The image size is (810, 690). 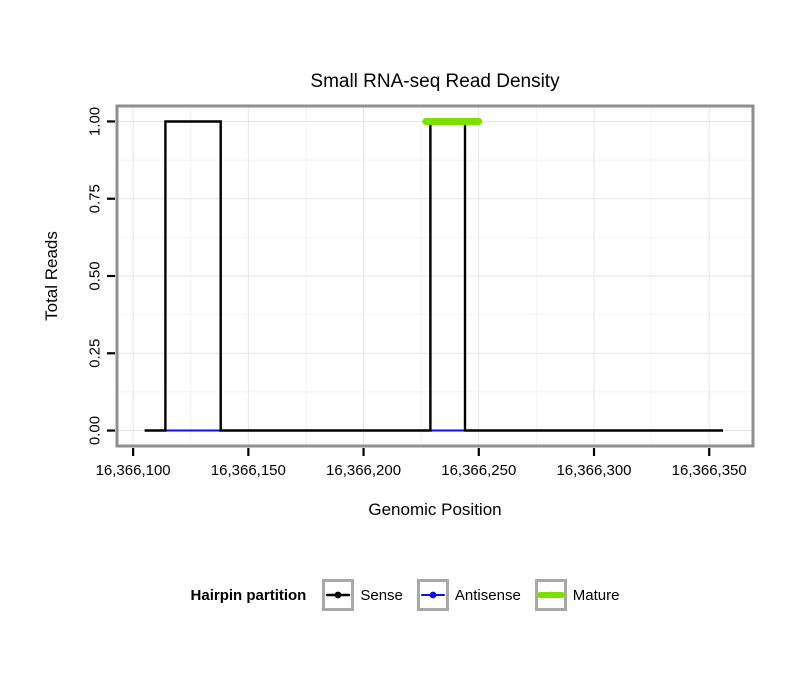 What do you see at coordinates (487, 595) in the screenshot?
I see `legend-label-antisense: Antisense` at bounding box center [487, 595].